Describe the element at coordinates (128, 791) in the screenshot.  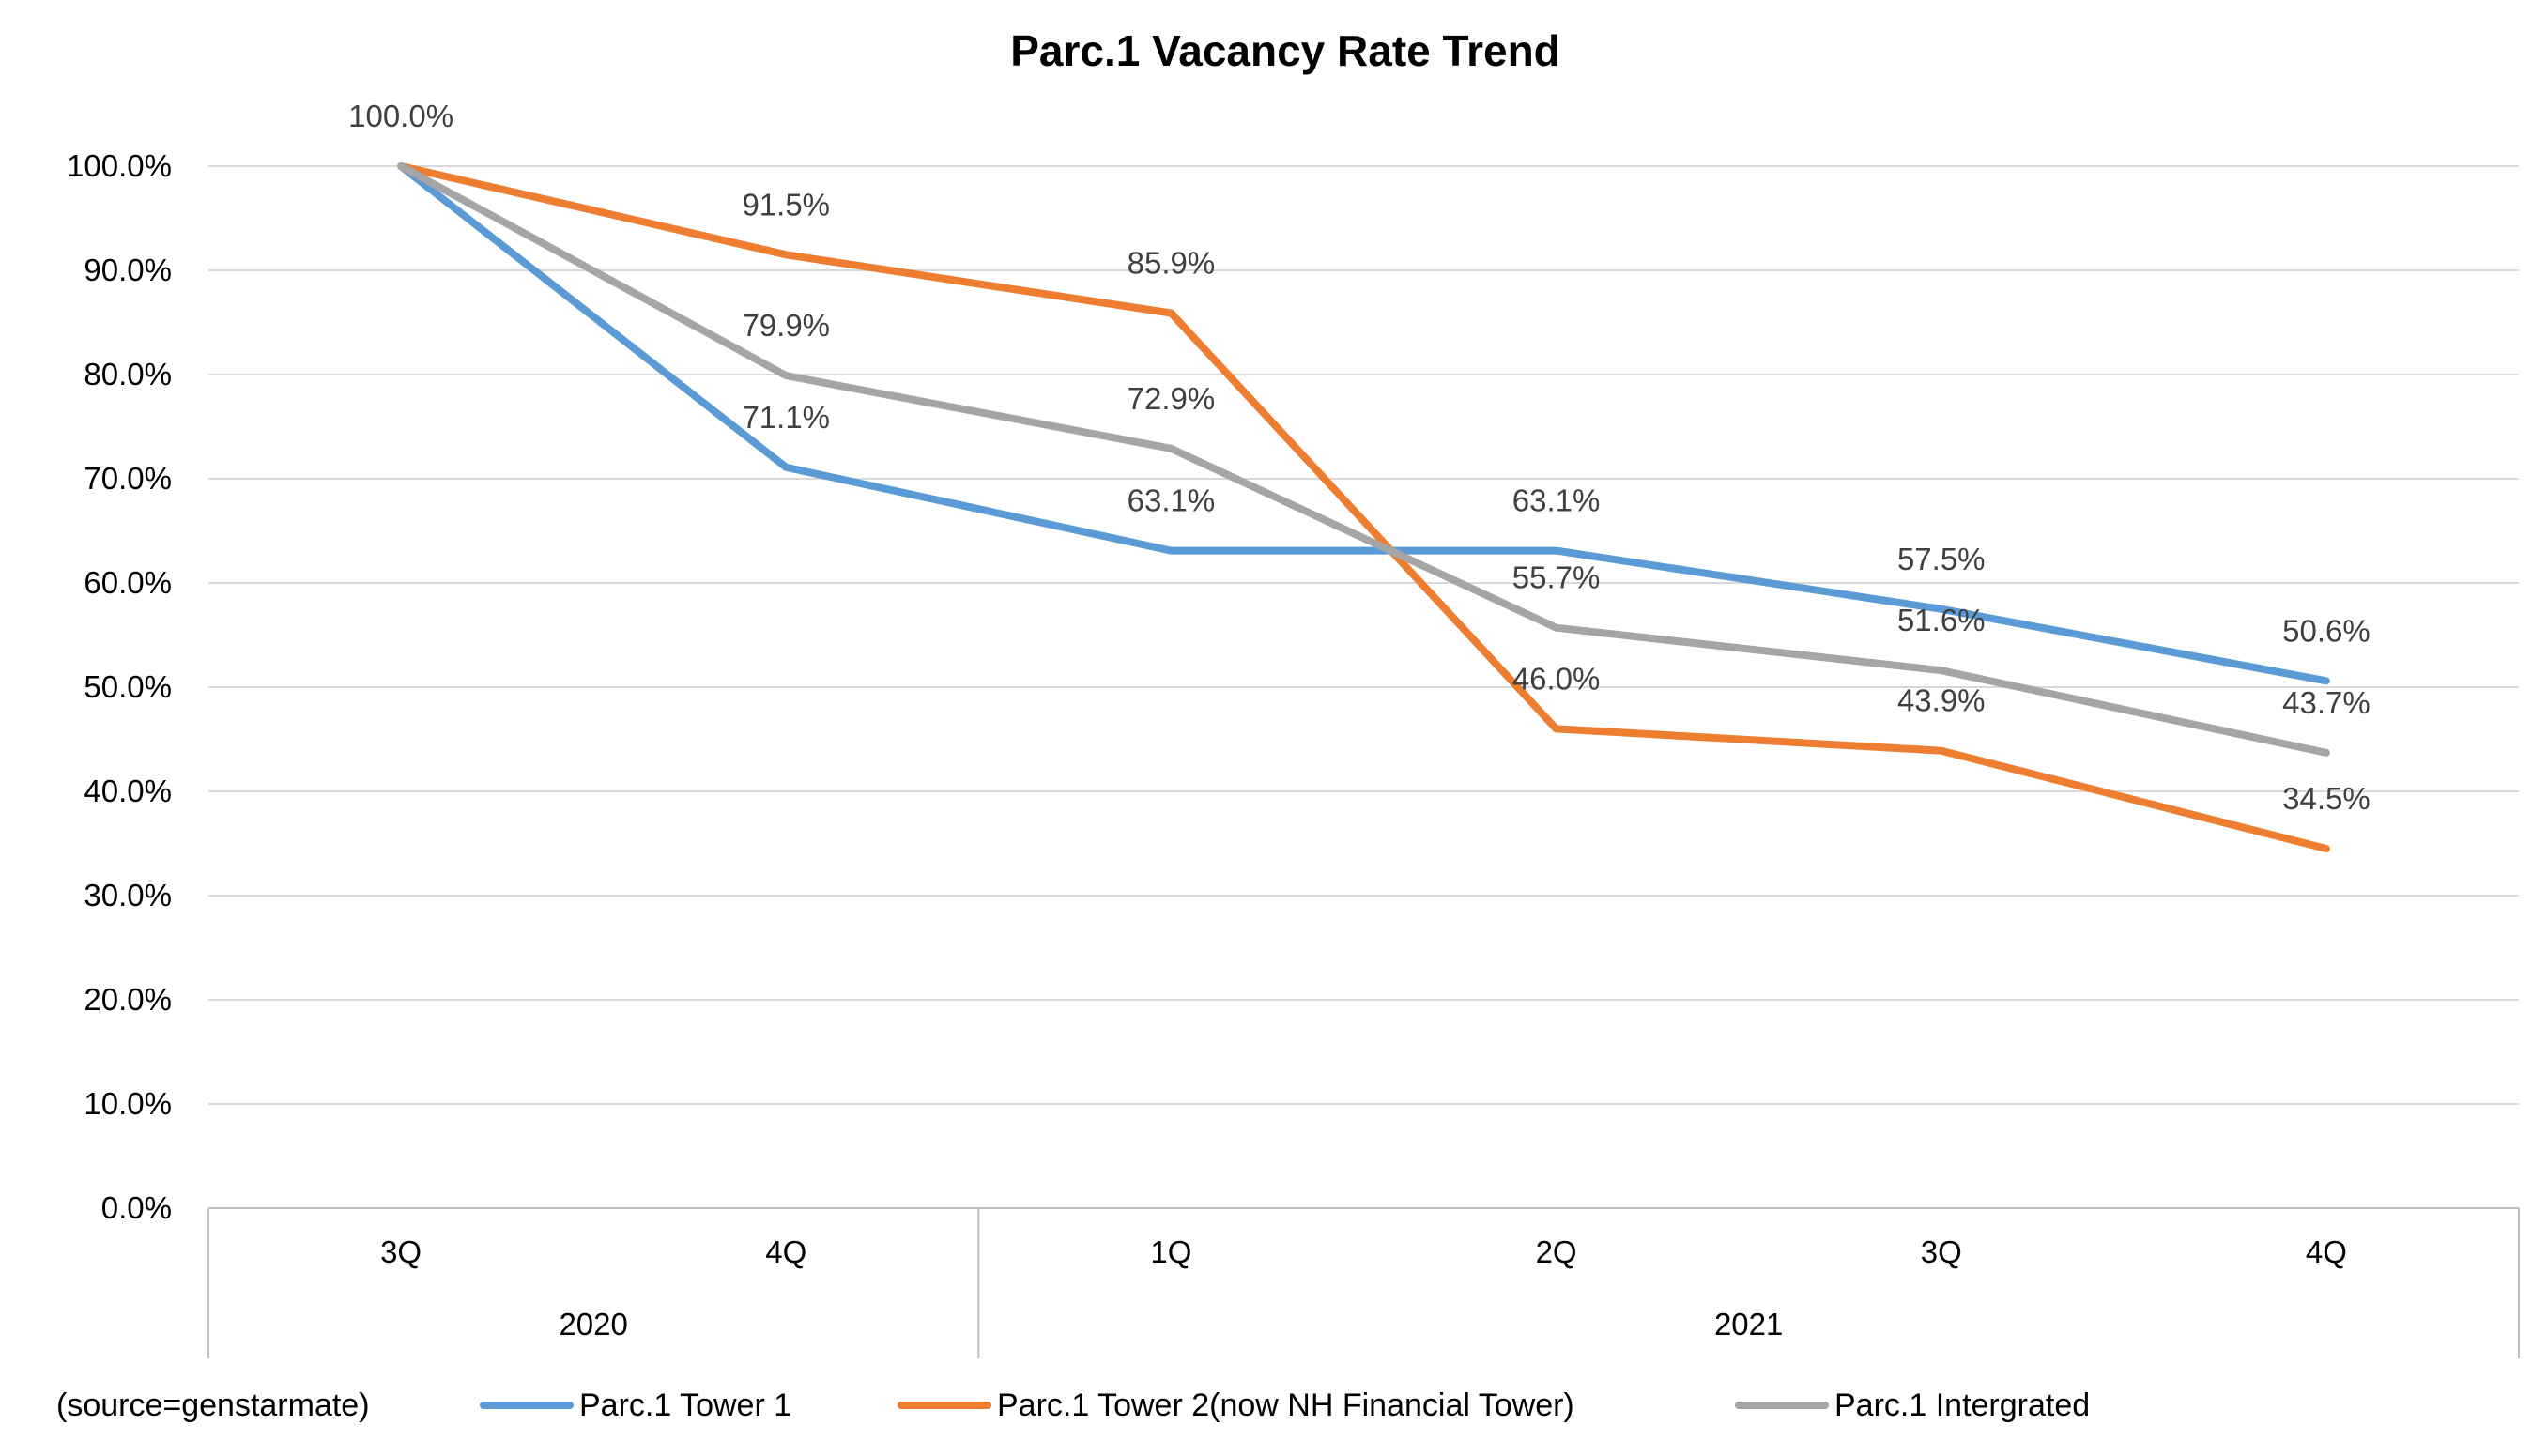
I see `y-tick-label: 40.0%` at that location.